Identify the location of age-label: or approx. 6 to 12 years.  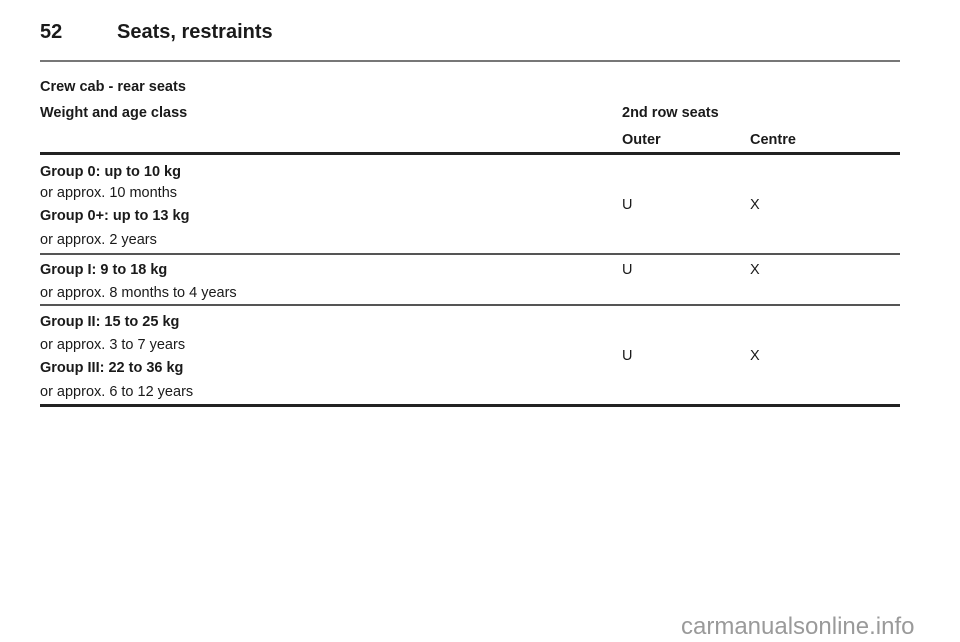
(117, 392).